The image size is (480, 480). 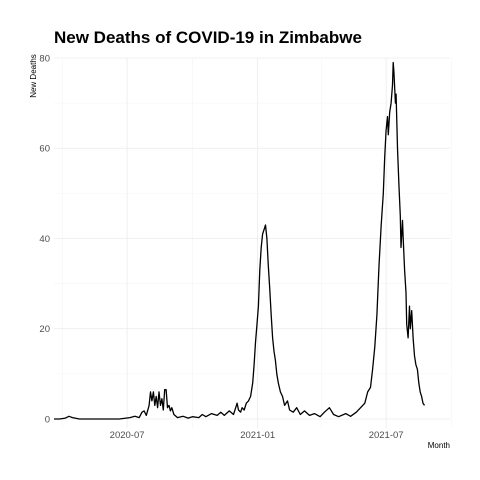 I want to click on y-tick-label: 40, so click(x=44, y=239).